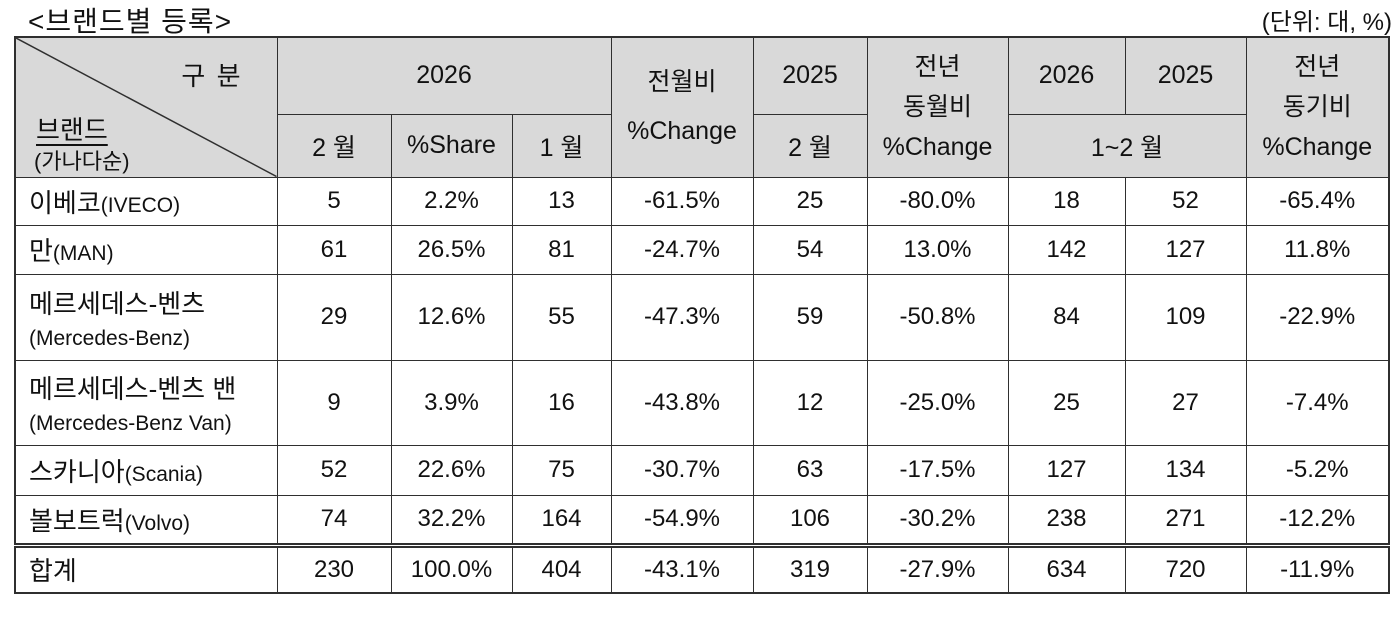 The height and width of the screenshot is (617, 1400). I want to click on data-cell: 75, so click(561, 470).